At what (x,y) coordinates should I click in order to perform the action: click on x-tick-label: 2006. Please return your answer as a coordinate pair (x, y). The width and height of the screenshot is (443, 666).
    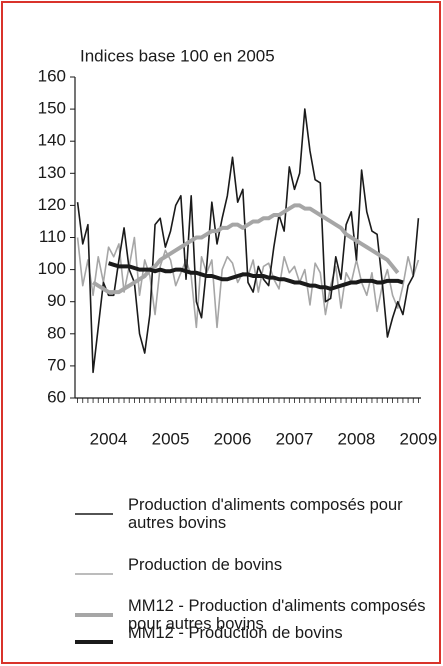
    Looking at the image, I should click on (233, 438).